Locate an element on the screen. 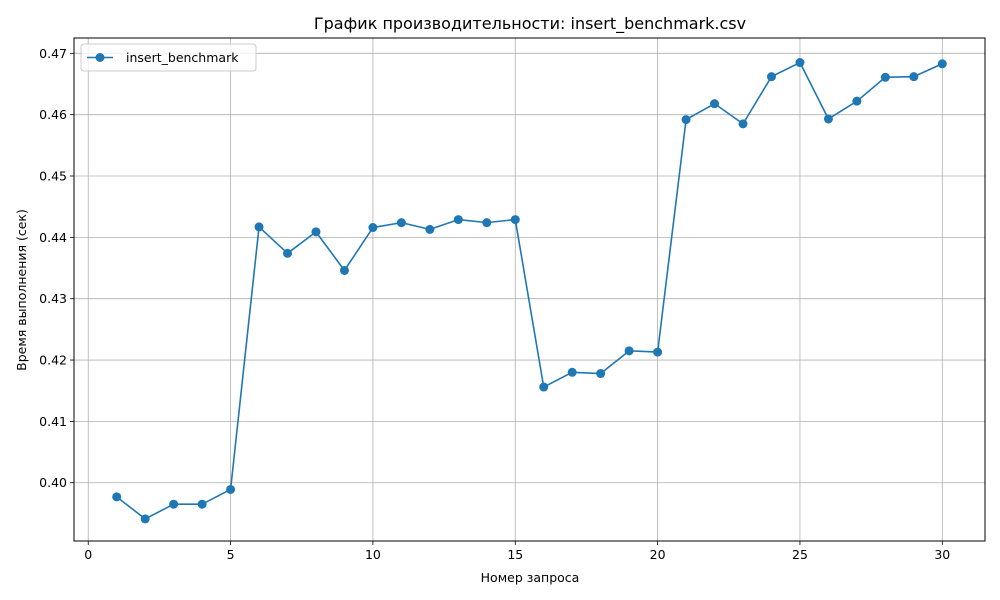  legend: insert_benchmark is located at coordinates (168, 57).